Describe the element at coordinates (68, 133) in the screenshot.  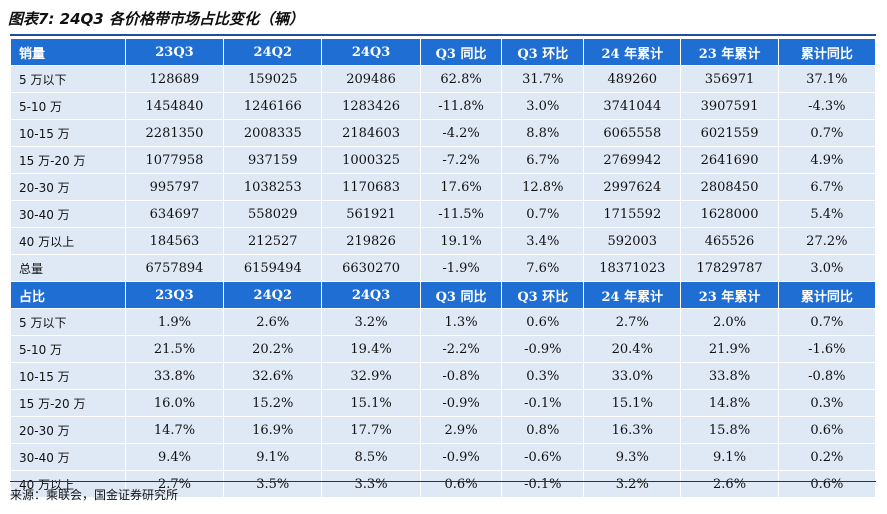
I see `row-label: 10-15 万` at that location.